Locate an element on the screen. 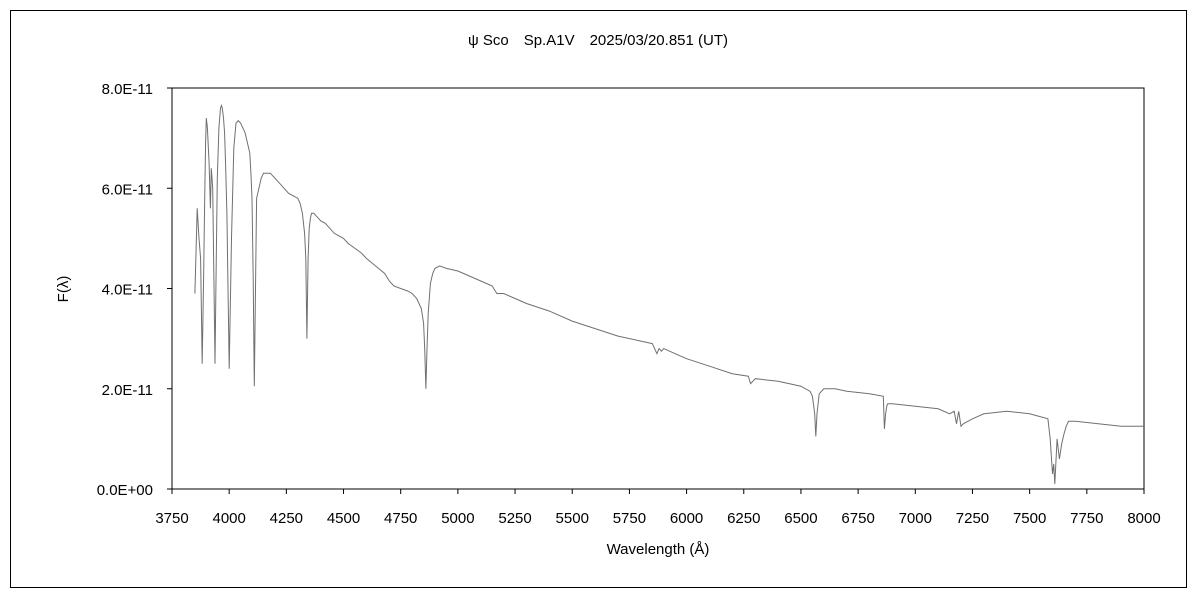 The image size is (1200, 600). x-tick-label: 5000 is located at coordinates (457, 518).